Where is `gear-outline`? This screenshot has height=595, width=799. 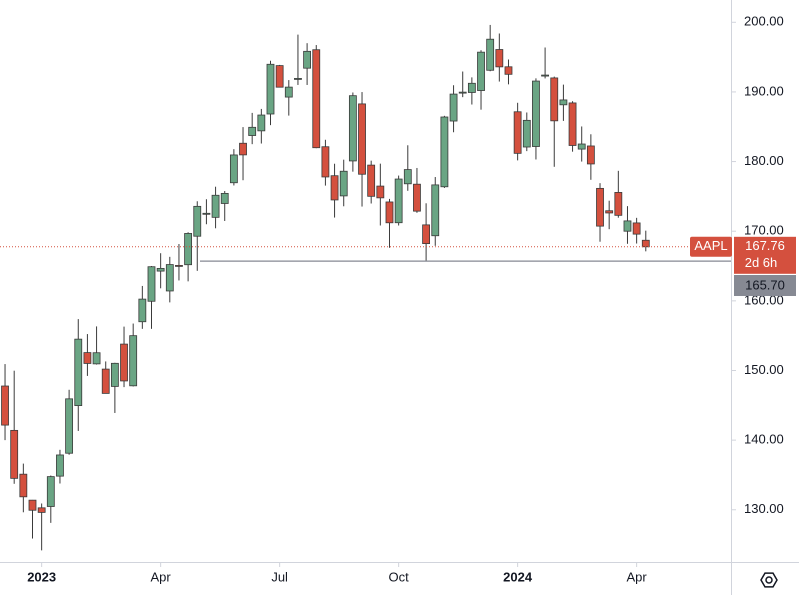 gear-outline is located at coordinates (769, 580).